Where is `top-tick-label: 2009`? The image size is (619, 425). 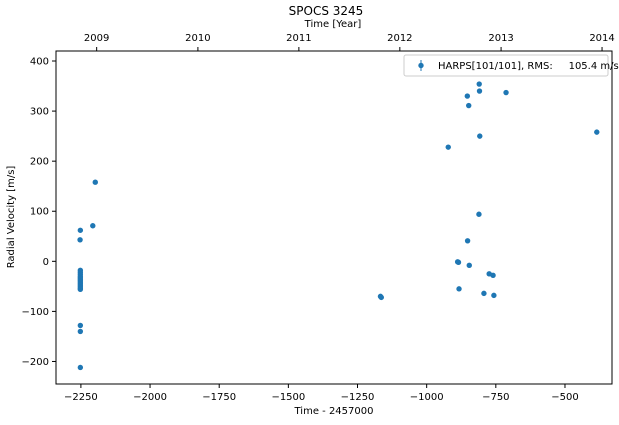
top-tick-label: 2009 is located at coordinates (96, 38).